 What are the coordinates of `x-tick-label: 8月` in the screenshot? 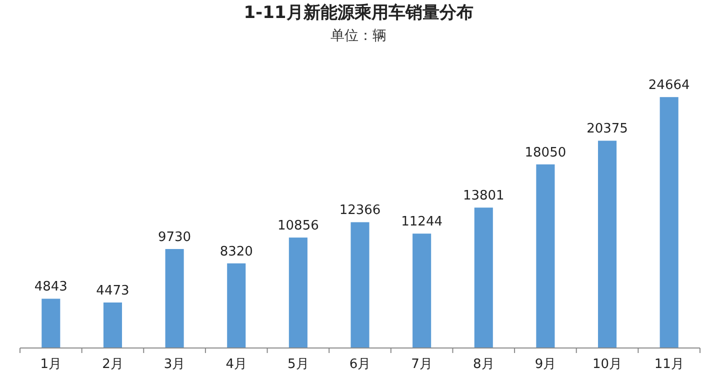 It's located at (483, 364).